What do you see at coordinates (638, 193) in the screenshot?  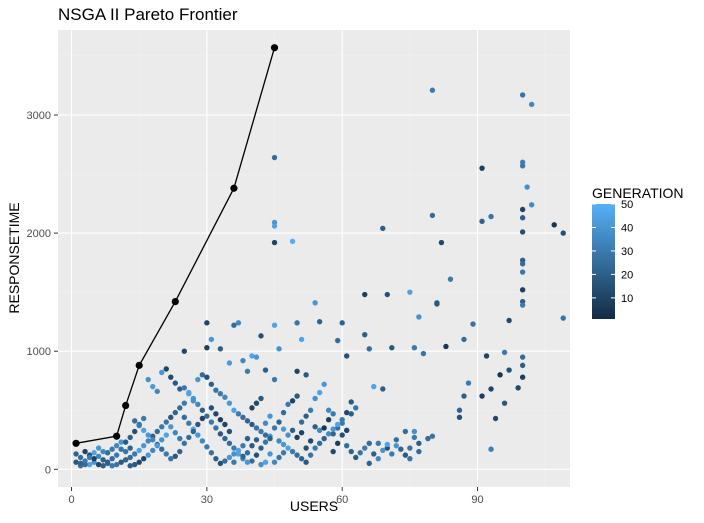 I see `legend-title: GENERATION` at bounding box center [638, 193].